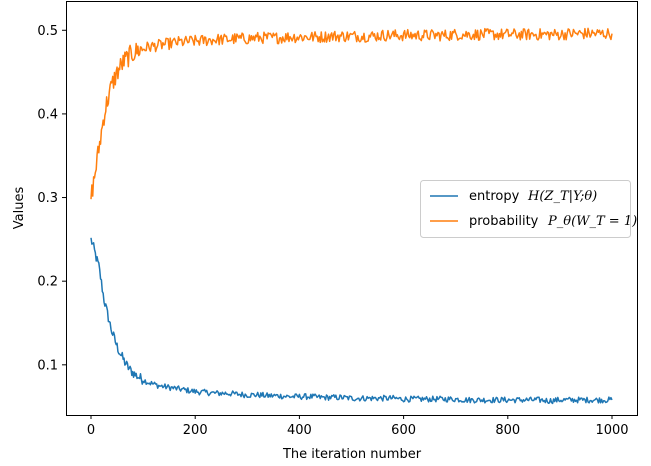  Describe the element at coordinates (47, 282) in the screenshot. I see `y-tick-label: 0.2` at that location.